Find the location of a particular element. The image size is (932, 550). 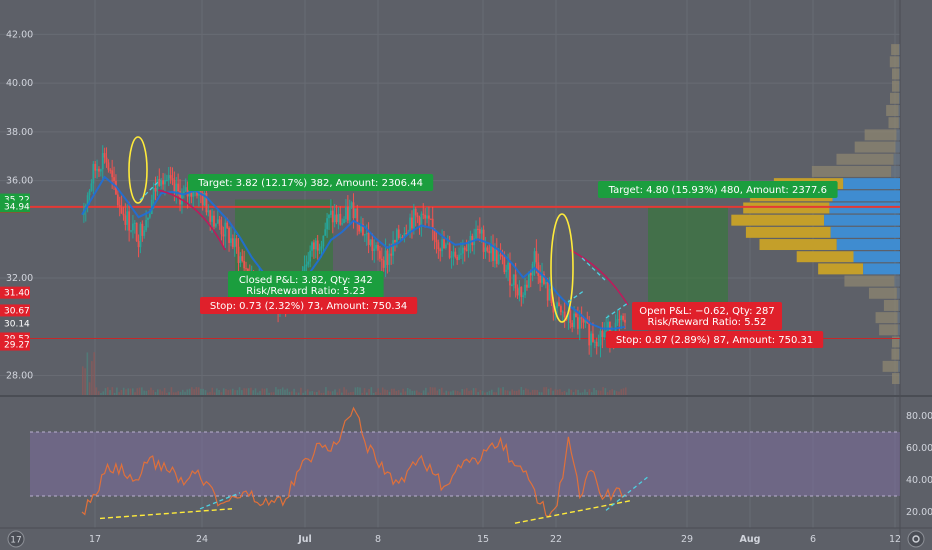

price-tag-text: 30.14 is located at coordinates (17, 324).